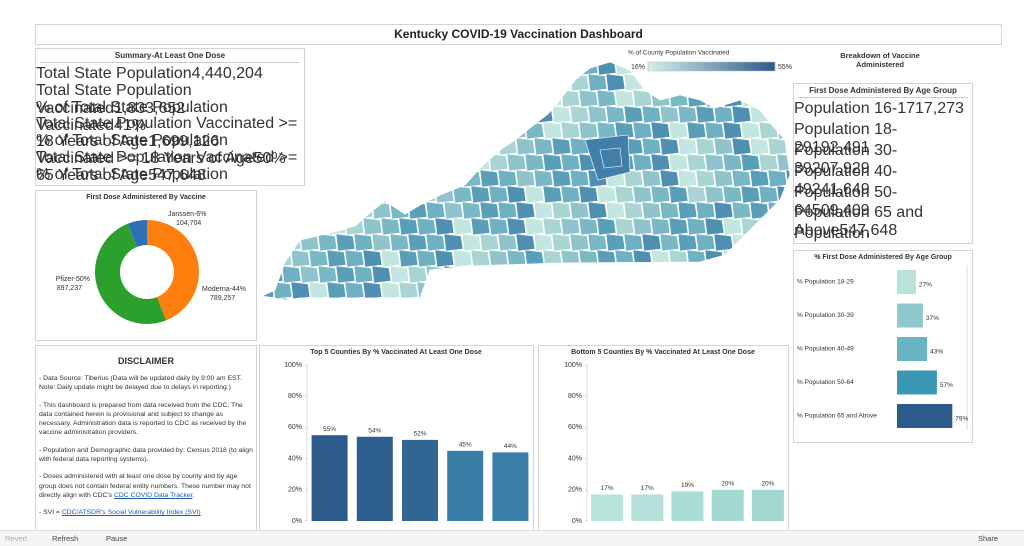 Image resolution: width=1024 pixels, height=546 pixels. Describe the element at coordinates (295, 427) in the screenshot. I see `y-tick-label: 60%` at that location.